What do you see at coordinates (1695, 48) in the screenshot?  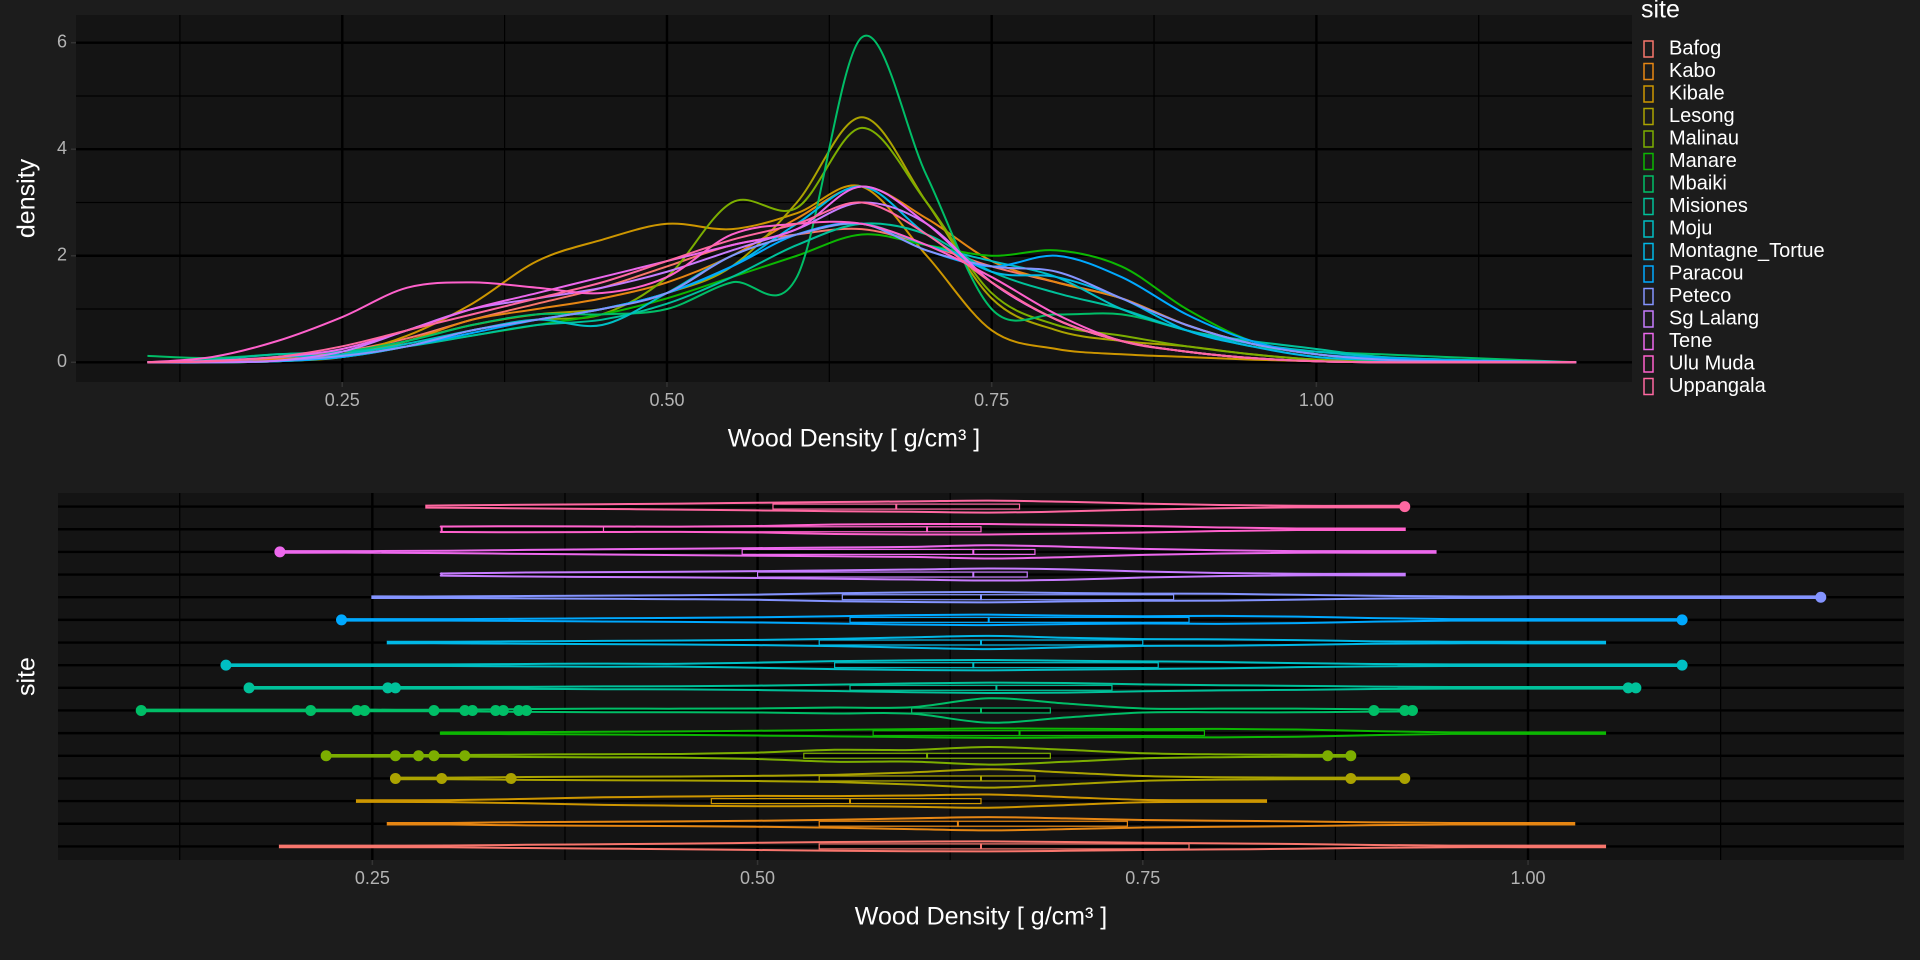 I see `legend-label: Bafog` at bounding box center [1695, 48].